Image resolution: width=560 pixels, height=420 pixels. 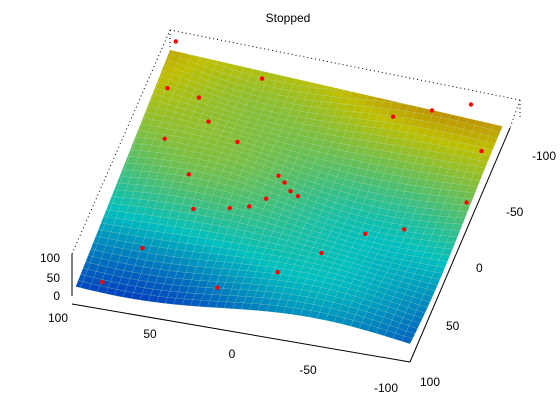 What do you see at coordinates (56, 296) in the screenshot?
I see `z-tick-label: 0` at bounding box center [56, 296].